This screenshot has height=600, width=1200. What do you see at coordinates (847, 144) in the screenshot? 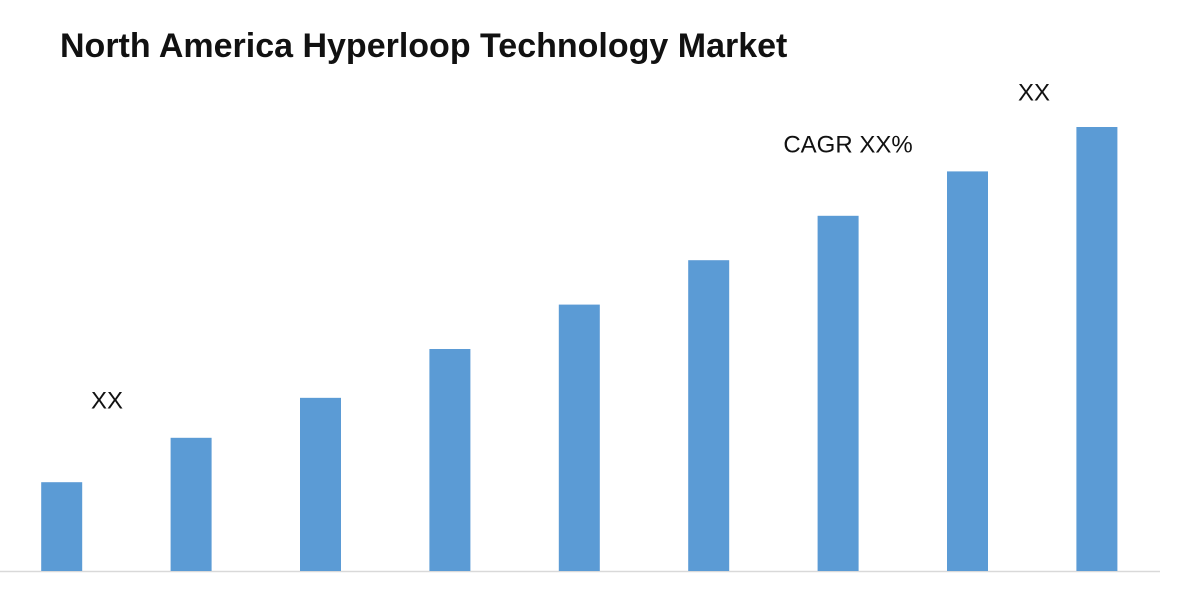
I see `annotation: CAGR XX%` at bounding box center [847, 144].